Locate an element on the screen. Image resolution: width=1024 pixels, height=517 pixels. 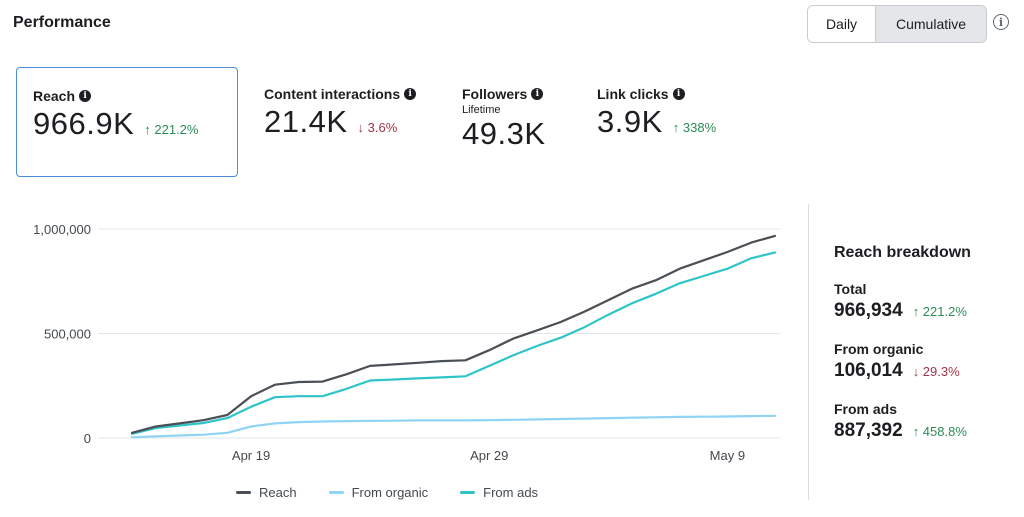
series-line-from-organic is located at coordinates (453, 426).